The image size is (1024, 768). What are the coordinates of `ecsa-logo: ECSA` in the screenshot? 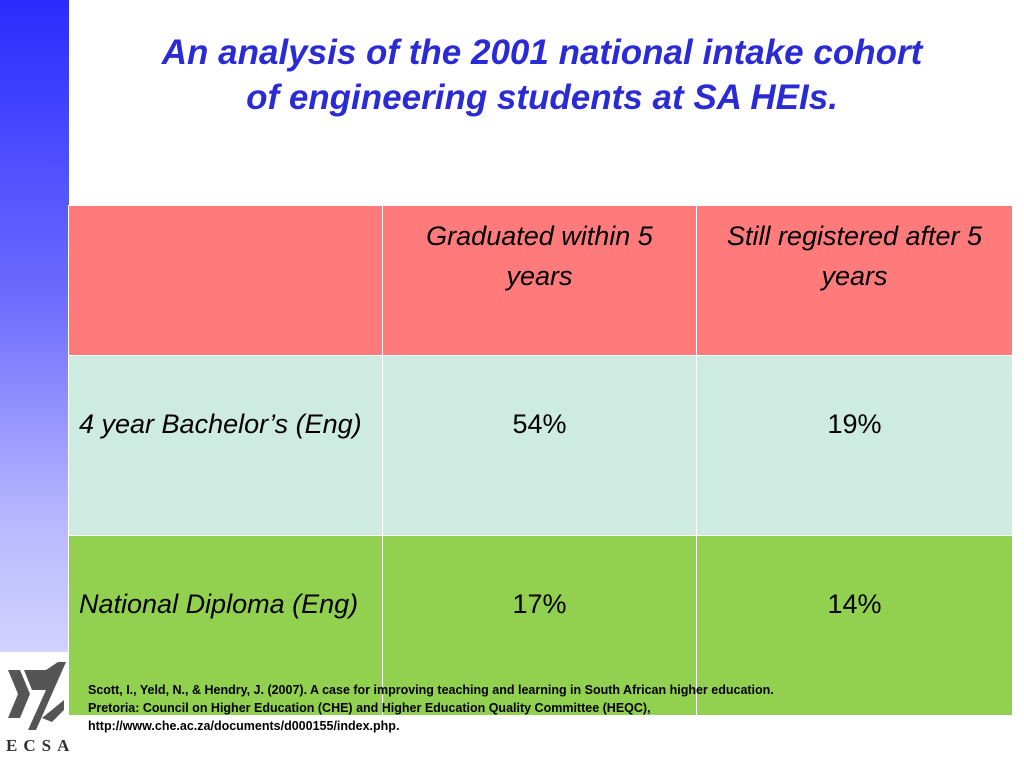 It's located at (37, 710).